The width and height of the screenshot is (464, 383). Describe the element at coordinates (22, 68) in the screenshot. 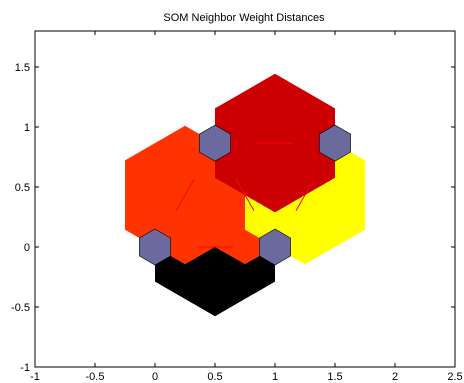

I see `y-tick-label: 1.5` at that location.